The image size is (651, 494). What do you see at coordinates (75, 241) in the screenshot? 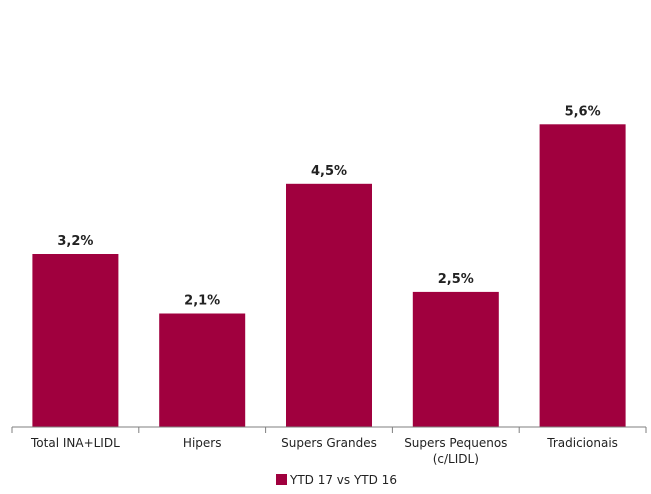
I see `data-label-1: 3,2%` at bounding box center [75, 241].